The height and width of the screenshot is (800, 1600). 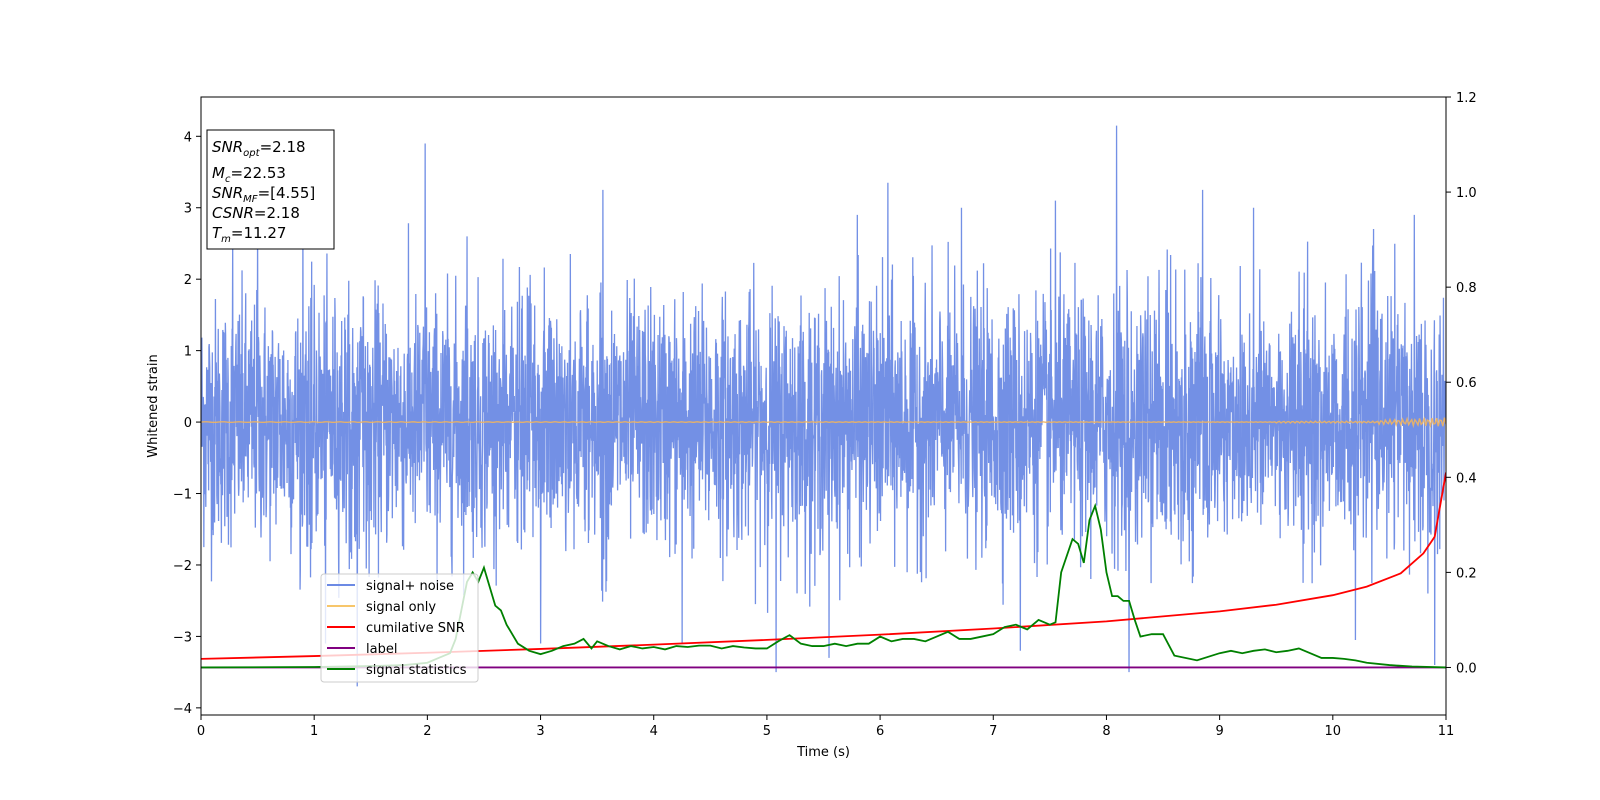 I want to click on y2-tick-label: 0.2, so click(x=1466, y=573).